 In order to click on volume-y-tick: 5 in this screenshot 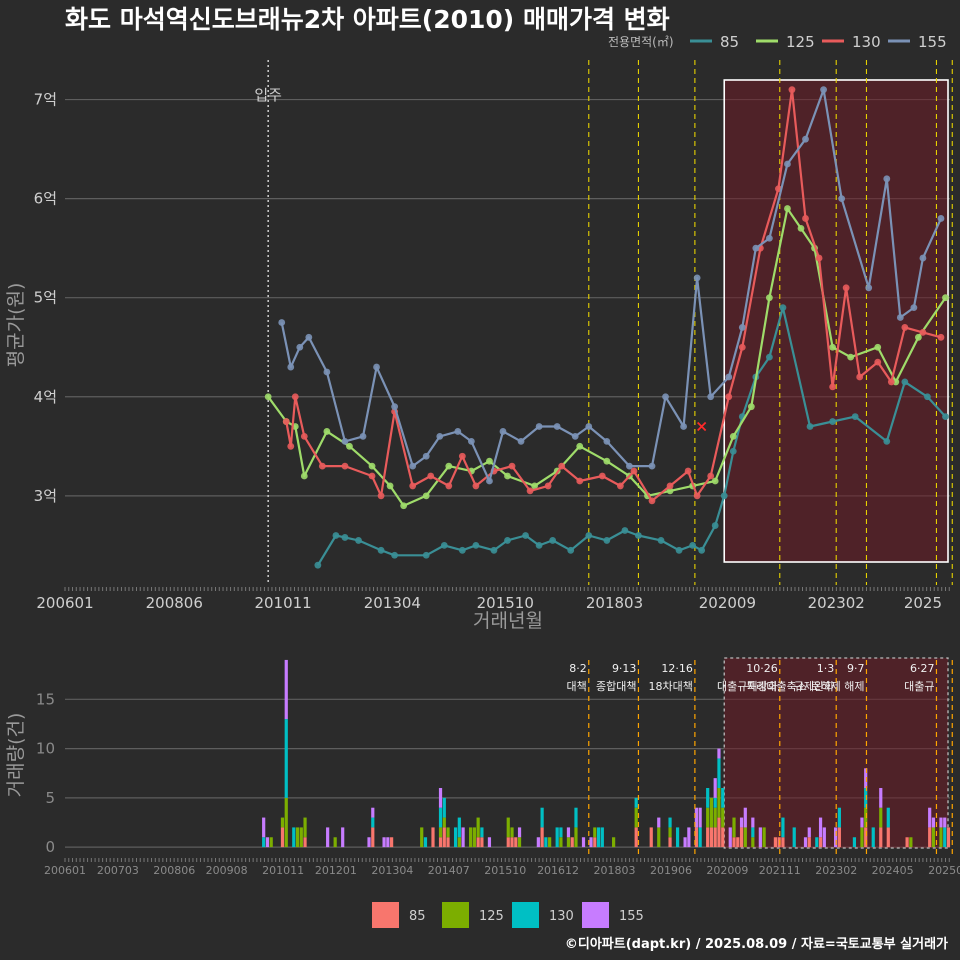, I will do `click(50, 798)`.